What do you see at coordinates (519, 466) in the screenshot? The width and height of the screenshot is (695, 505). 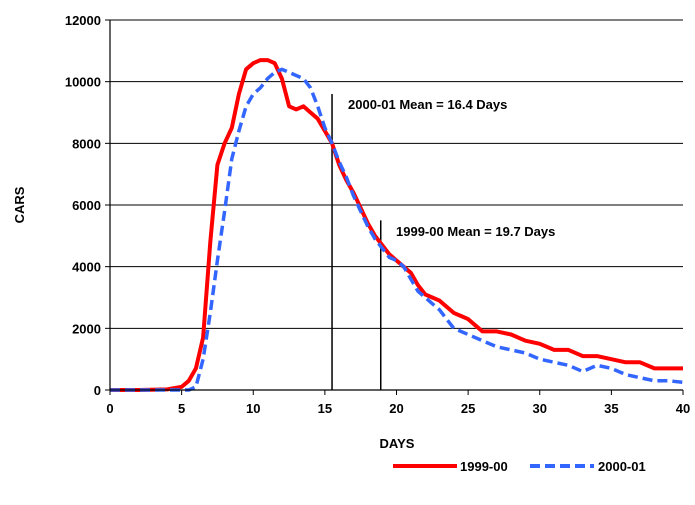 I see `legend: 1999-00 2000-01` at bounding box center [519, 466].